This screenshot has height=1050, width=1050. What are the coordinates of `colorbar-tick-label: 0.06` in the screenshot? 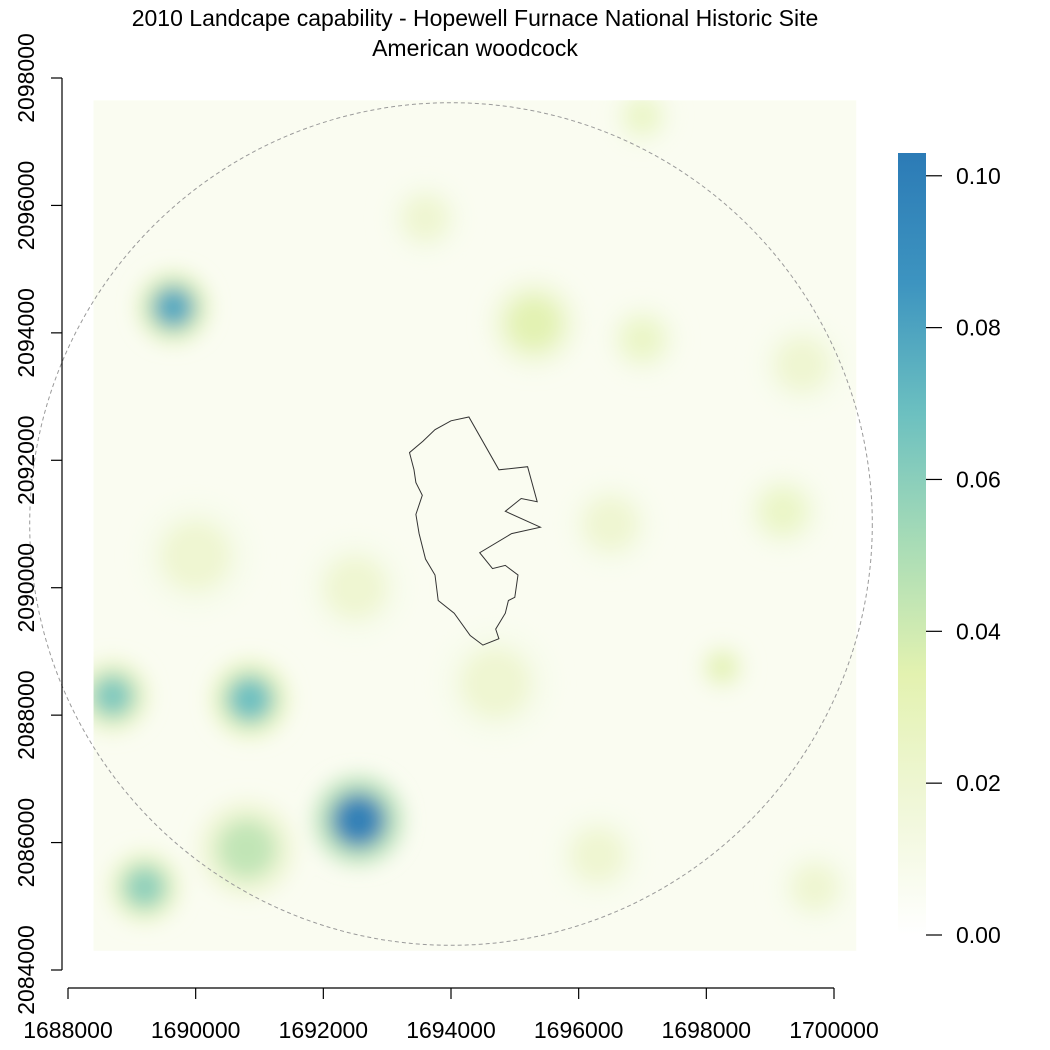 It's located at (978, 479).